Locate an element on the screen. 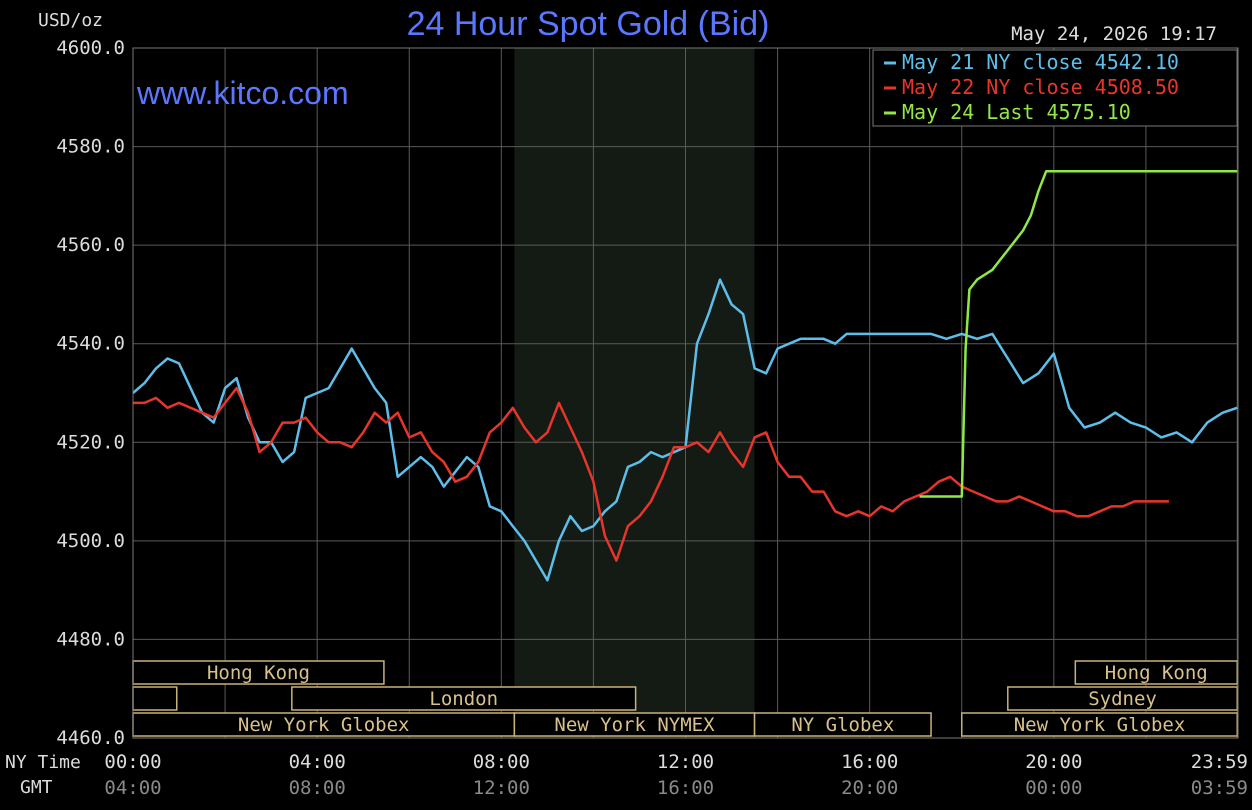  legend-entry-0: May 21 NY close 4542.10 is located at coordinates (1040, 62).